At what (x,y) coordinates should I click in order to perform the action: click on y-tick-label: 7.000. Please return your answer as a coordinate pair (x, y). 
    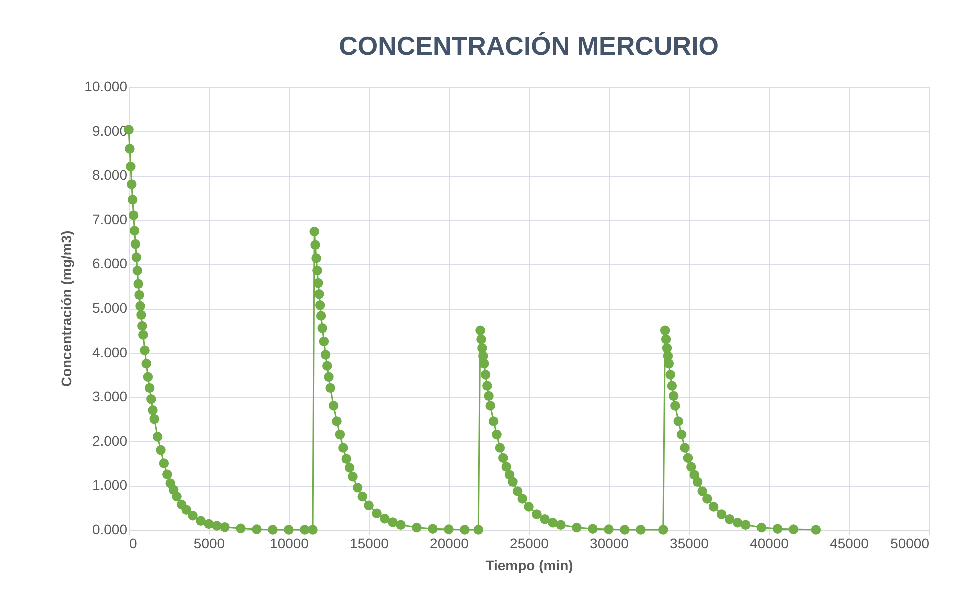
    Looking at the image, I should click on (110, 219).